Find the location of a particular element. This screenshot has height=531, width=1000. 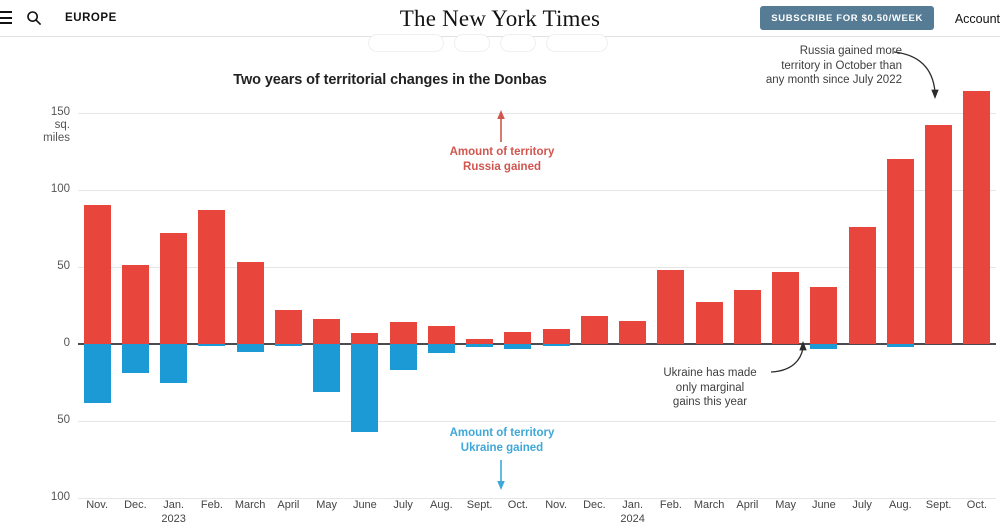

y-axis-tick-label: 0 is located at coordinates (66, 343).